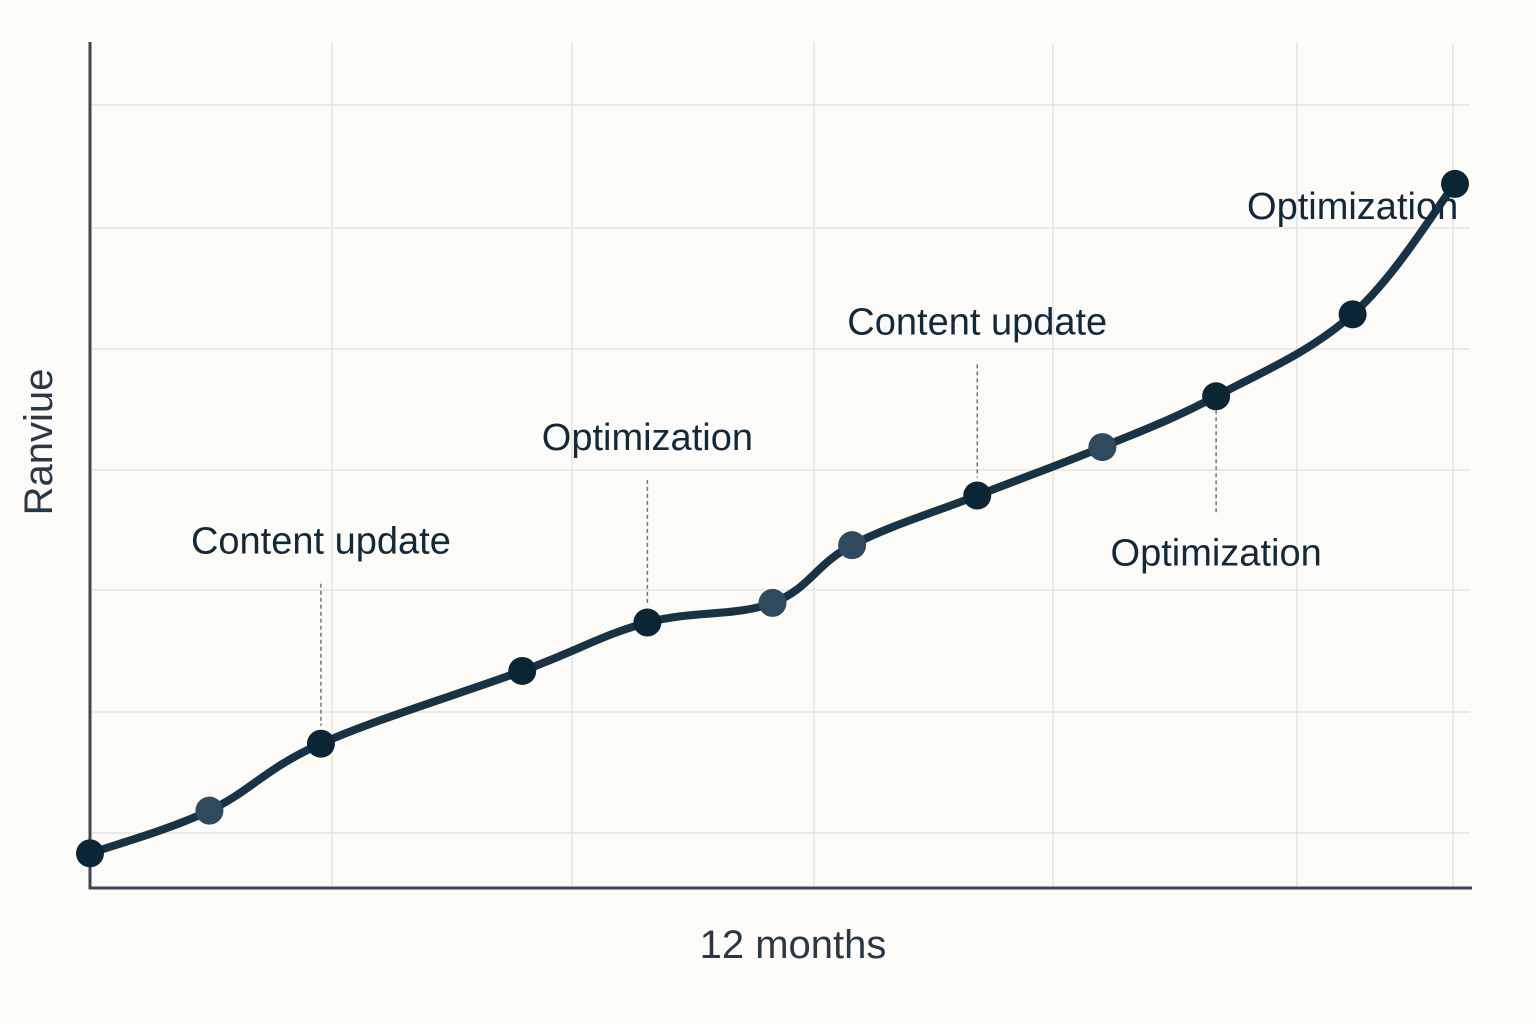 The width and height of the screenshot is (1536, 1024). I want to click on x-axis-label: 12 months, so click(793, 945).